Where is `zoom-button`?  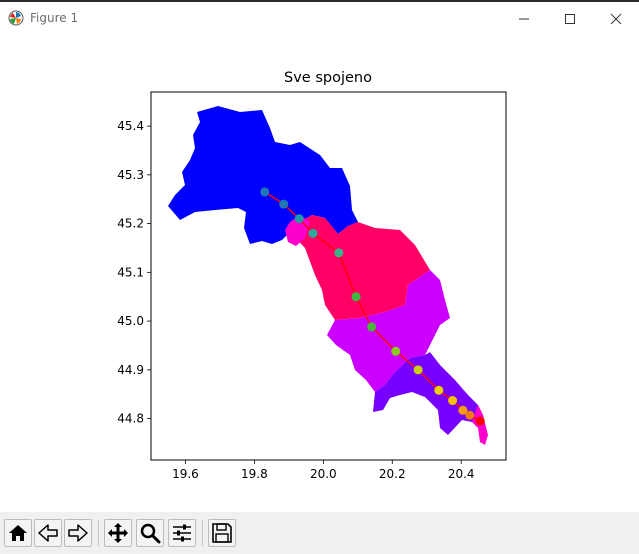
zoom-button is located at coordinates (150, 533).